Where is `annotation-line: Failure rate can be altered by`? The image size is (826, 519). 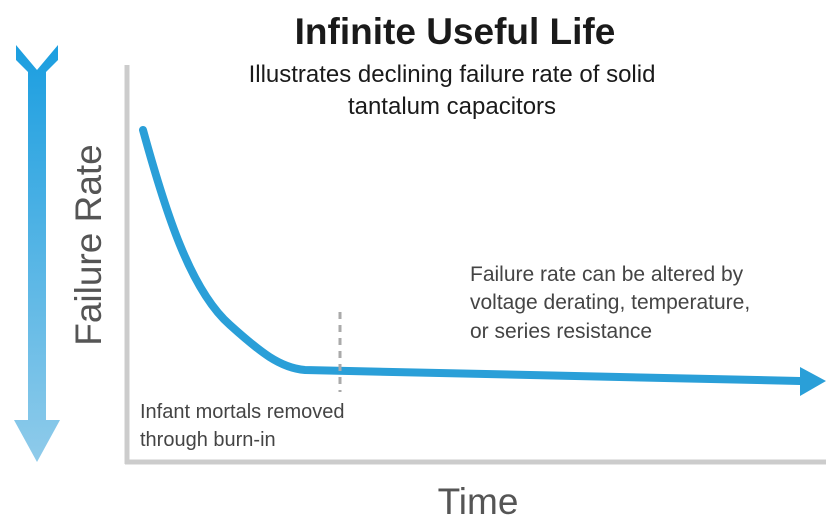
annotation-line: Failure rate can be altered by is located at coordinates (607, 274).